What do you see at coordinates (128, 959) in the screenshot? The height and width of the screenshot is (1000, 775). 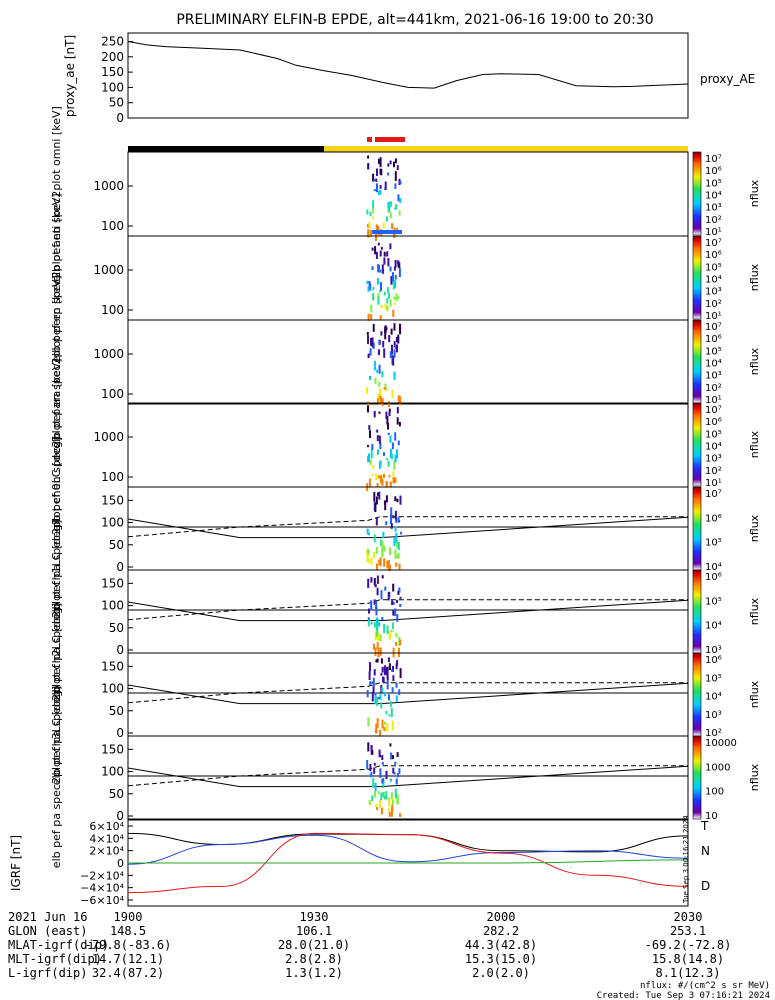 I see `footer-value: 14.7(12.1)` at bounding box center [128, 959].